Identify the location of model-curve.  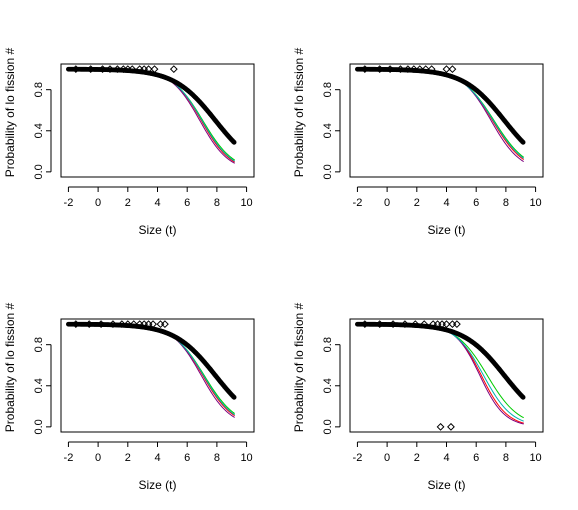
(440, 372).